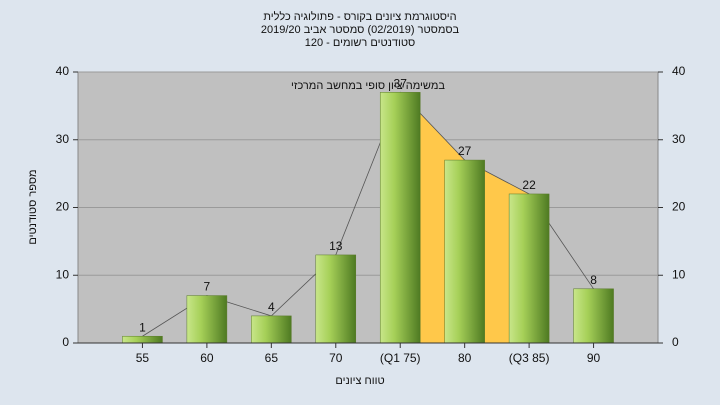 The height and width of the screenshot is (405, 720). I want to click on x-tick-label: 90, so click(594, 358).